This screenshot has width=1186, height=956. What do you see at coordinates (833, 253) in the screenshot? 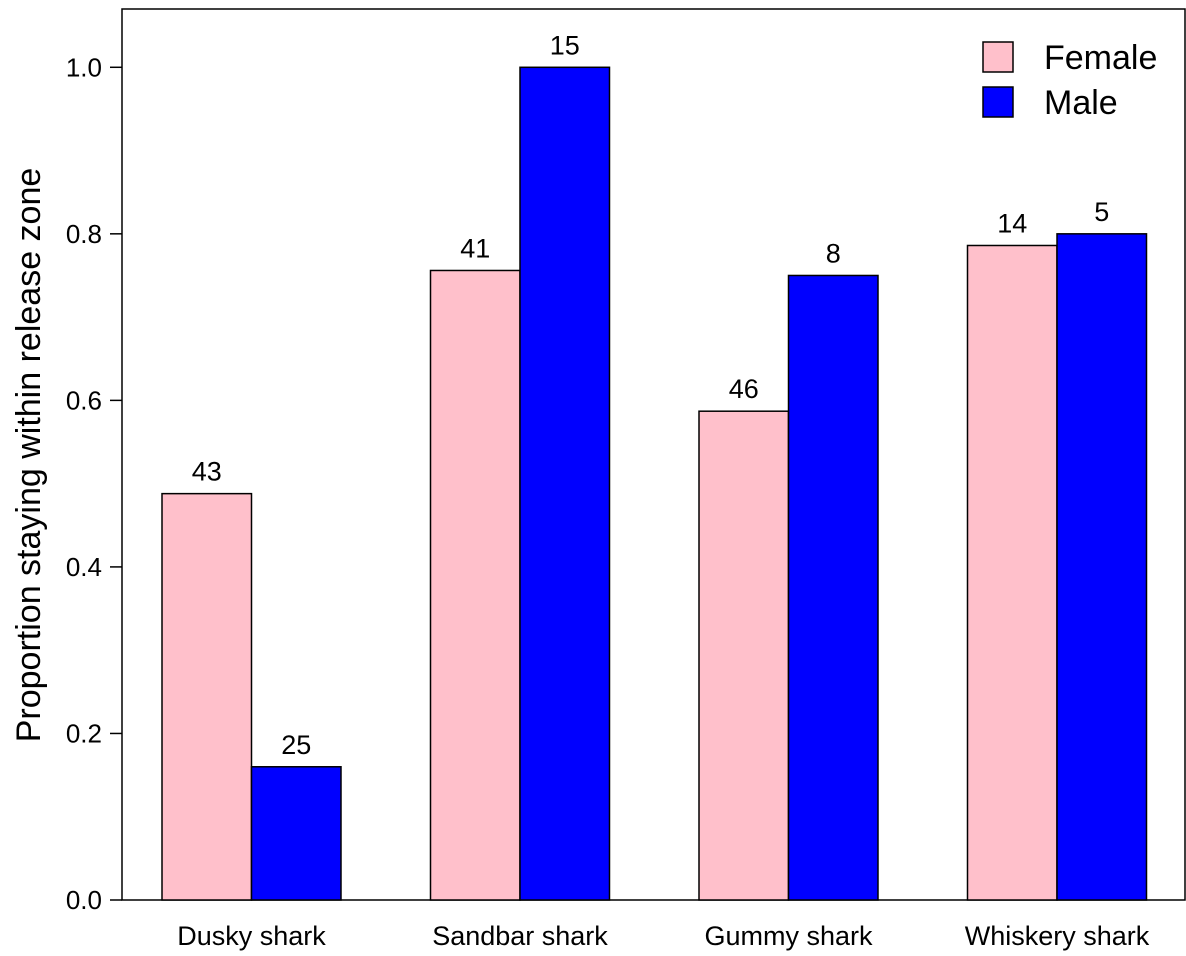
I see `data-label: 8` at bounding box center [833, 253].